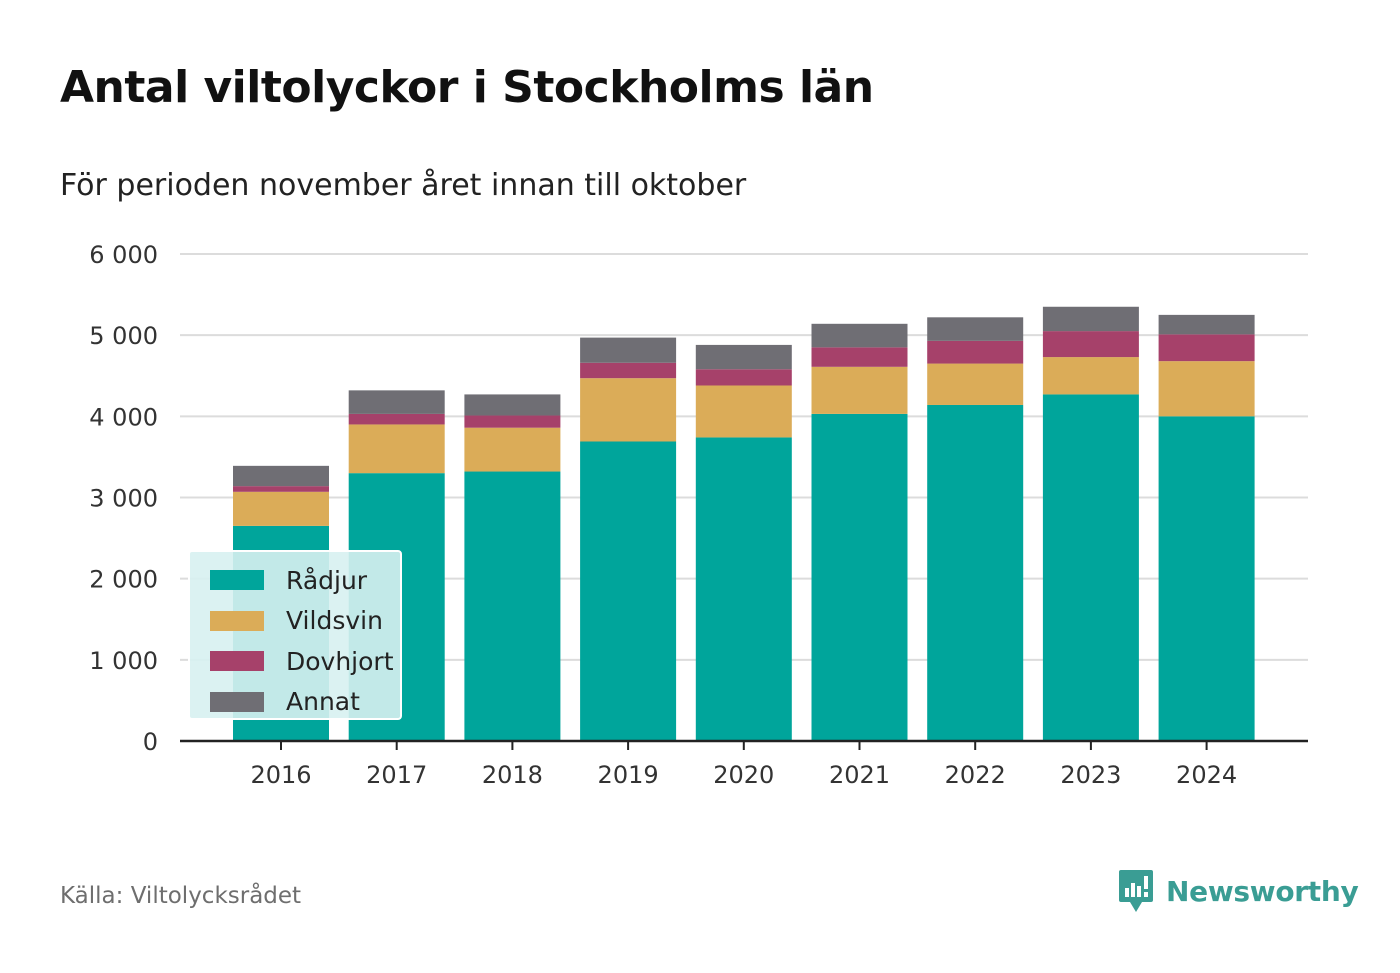  I want to click on legend-label: Dovhjort, so click(340, 661).